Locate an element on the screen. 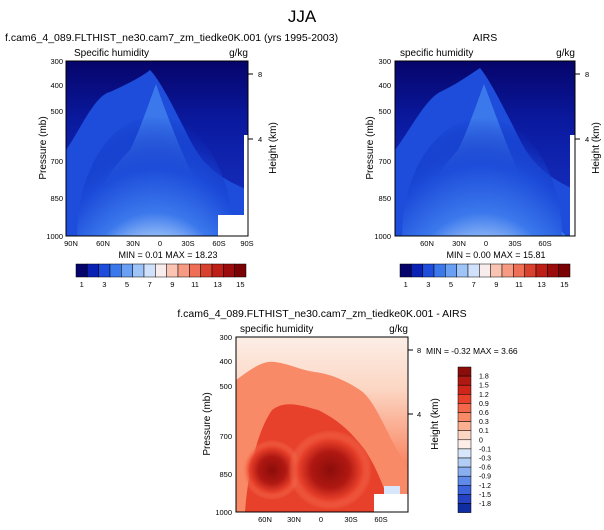 Image resolution: width=604 pixels, height=530 pixels. diff-ytick-850: 850 is located at coordinates (225, 474).